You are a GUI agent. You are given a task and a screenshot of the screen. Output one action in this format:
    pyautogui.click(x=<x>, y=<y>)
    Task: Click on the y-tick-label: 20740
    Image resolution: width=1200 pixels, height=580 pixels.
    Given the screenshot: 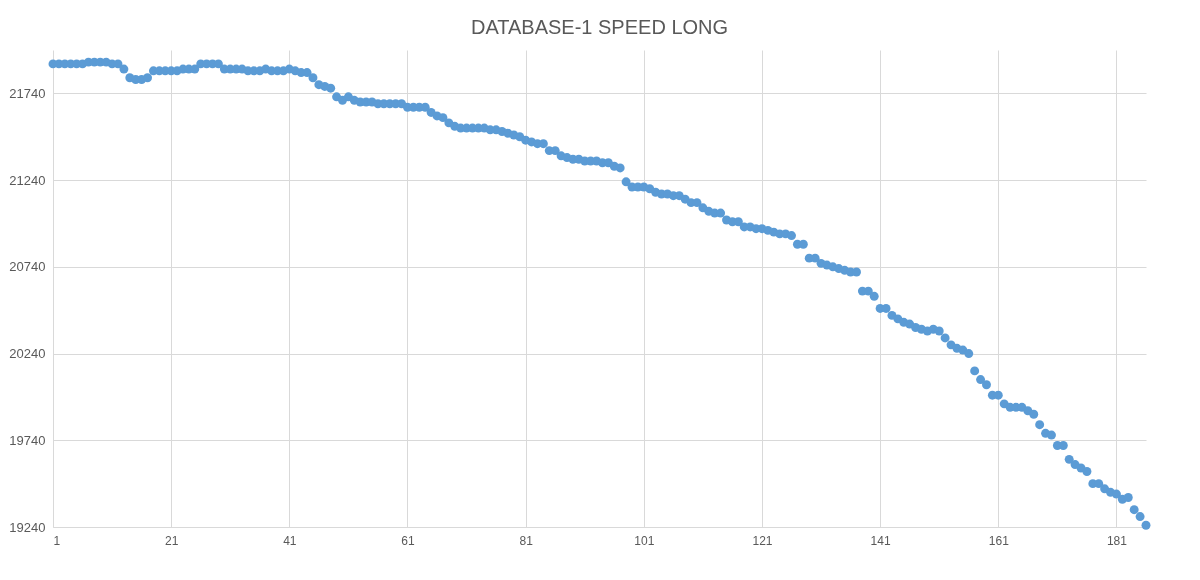 What is the action you would take?
    pyautogui.click(x=27, y=267)
    